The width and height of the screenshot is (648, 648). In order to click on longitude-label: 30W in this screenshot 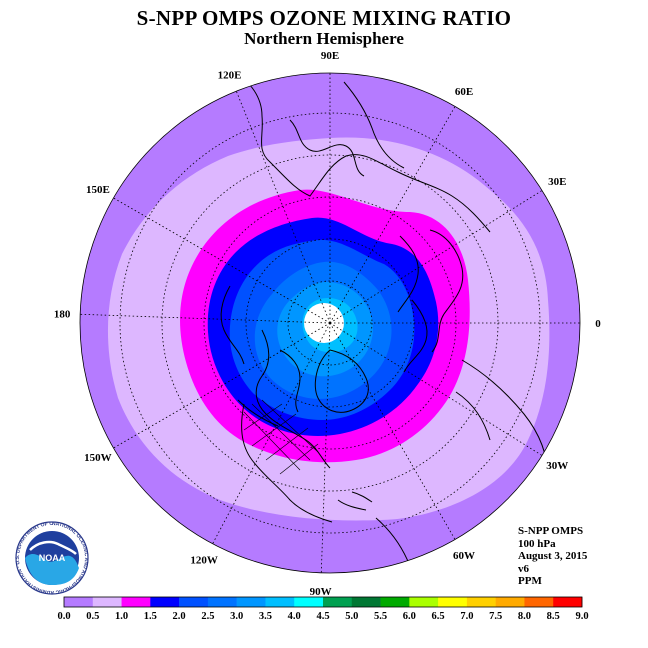, I will do `click(557, 466)`.